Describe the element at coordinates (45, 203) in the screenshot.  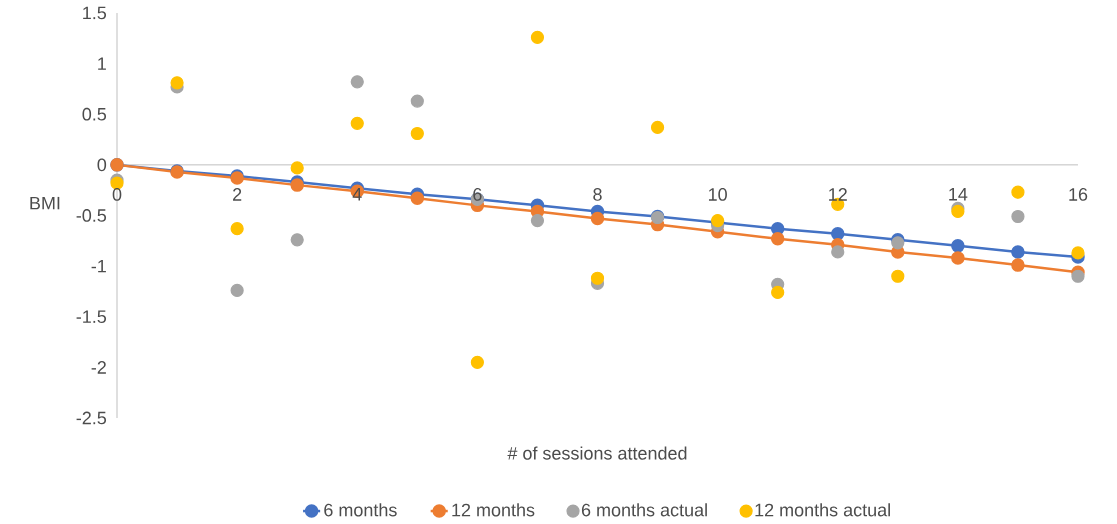
I see `y-axis-title: BMI` at that location.